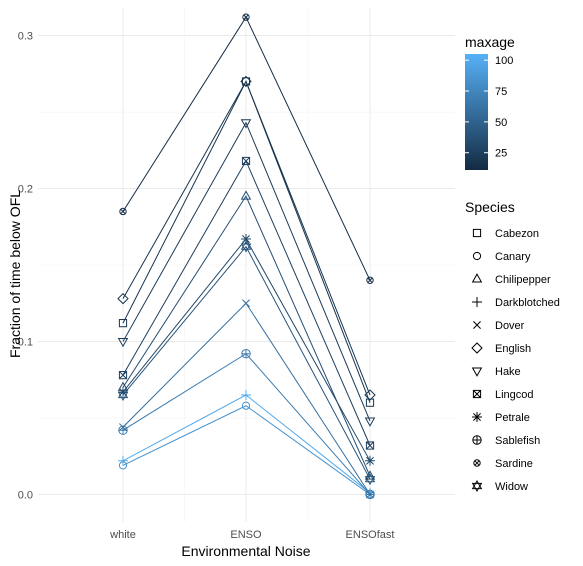 The image size is (583, 566). What do you see at coordinates (476, 112) in the screenshot?
I see `color-legend-bar` at bounding box center [476, 112].